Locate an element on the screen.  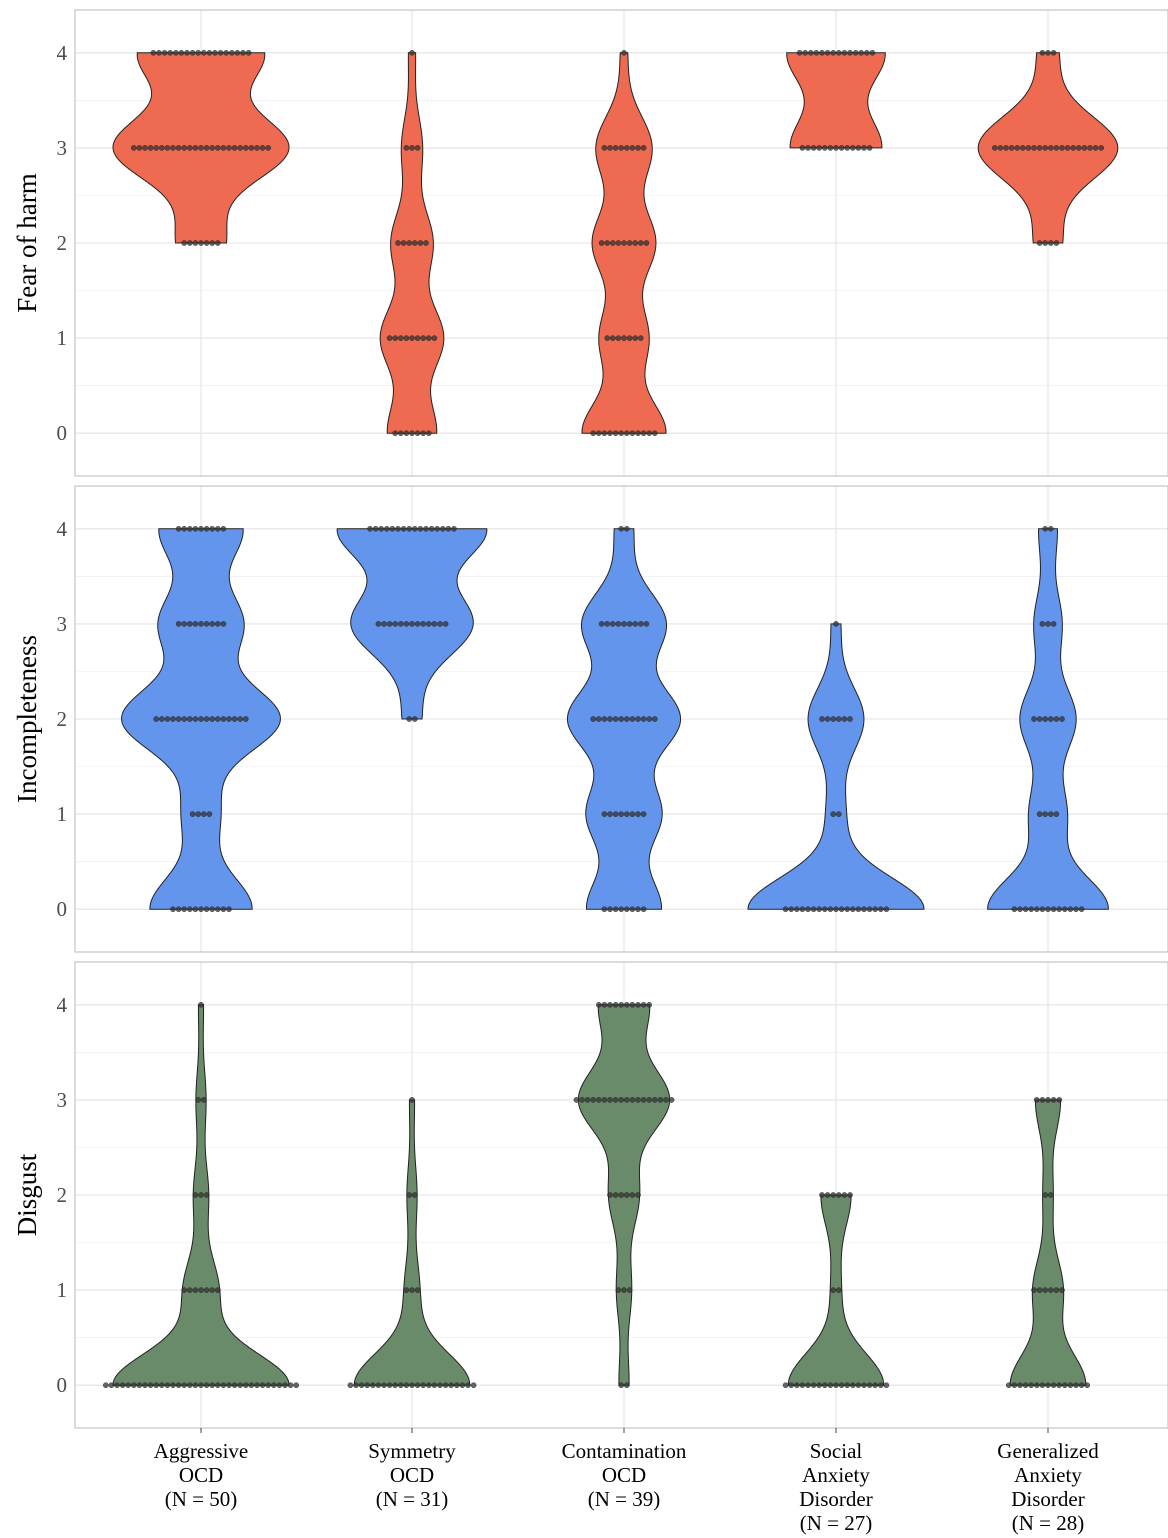
y-tick-label: 3 is located at coordinates (62, 148).